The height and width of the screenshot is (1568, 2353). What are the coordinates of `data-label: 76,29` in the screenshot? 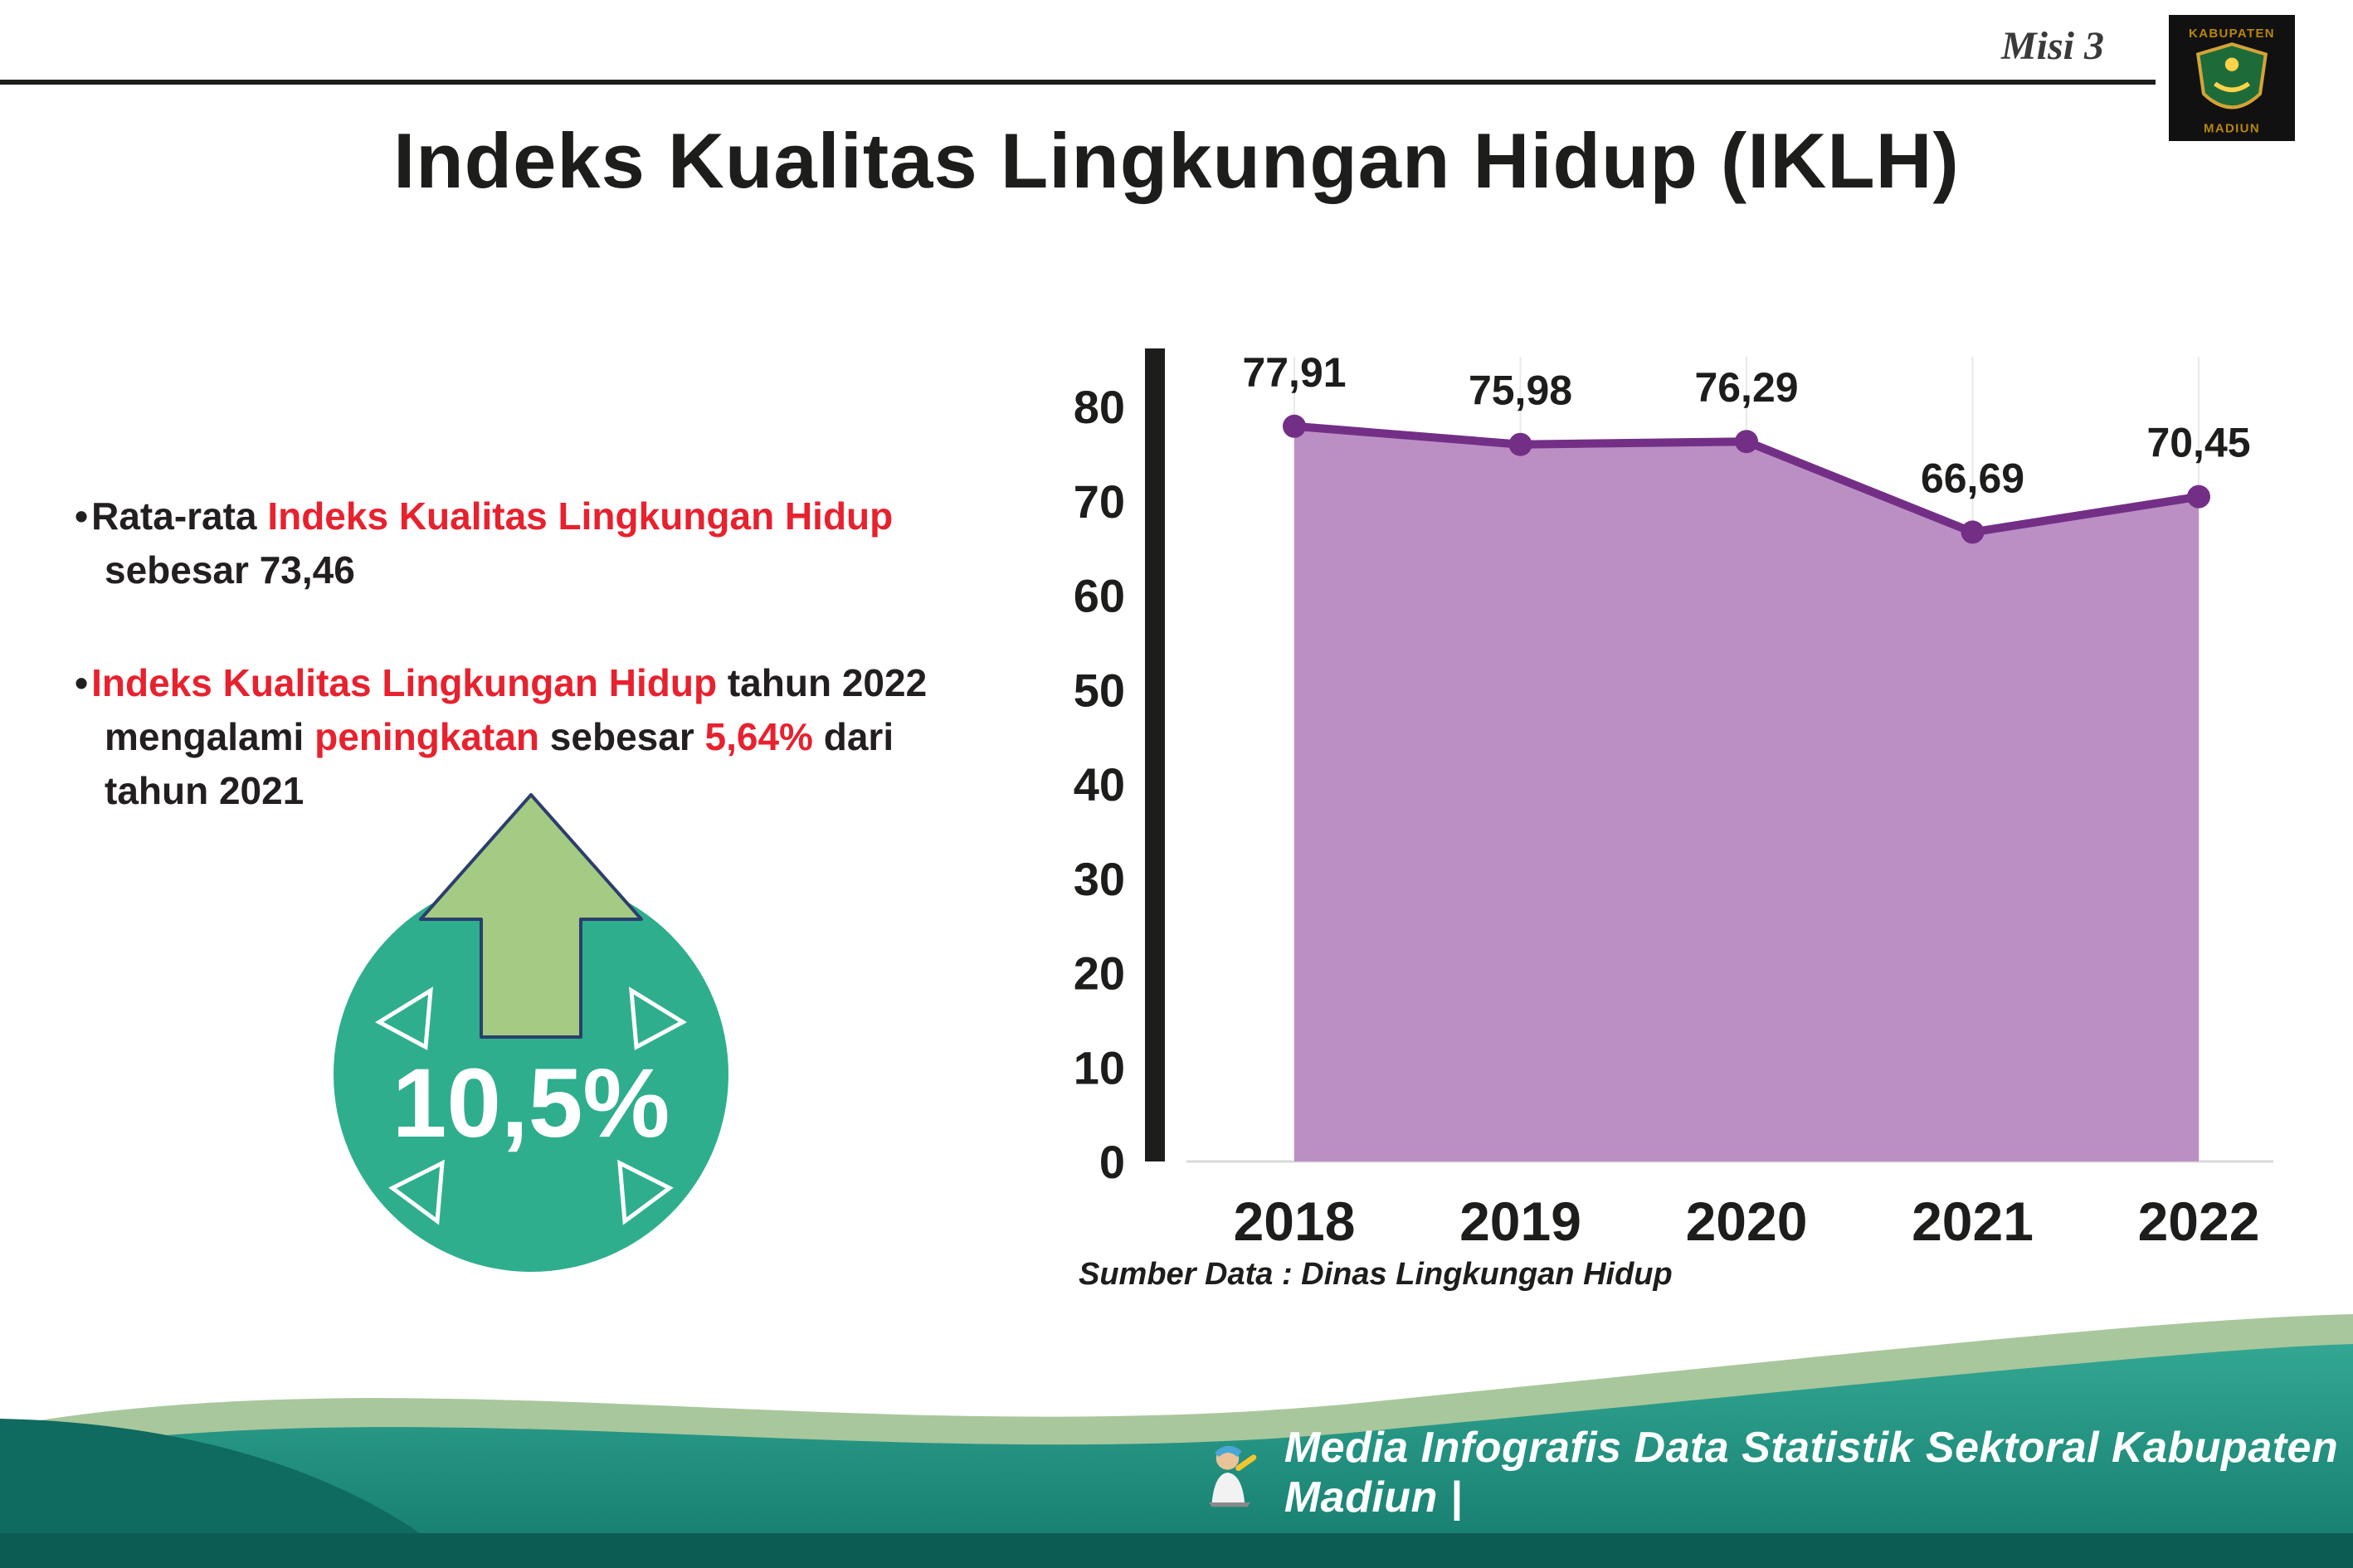 It's located at (1746, 387).